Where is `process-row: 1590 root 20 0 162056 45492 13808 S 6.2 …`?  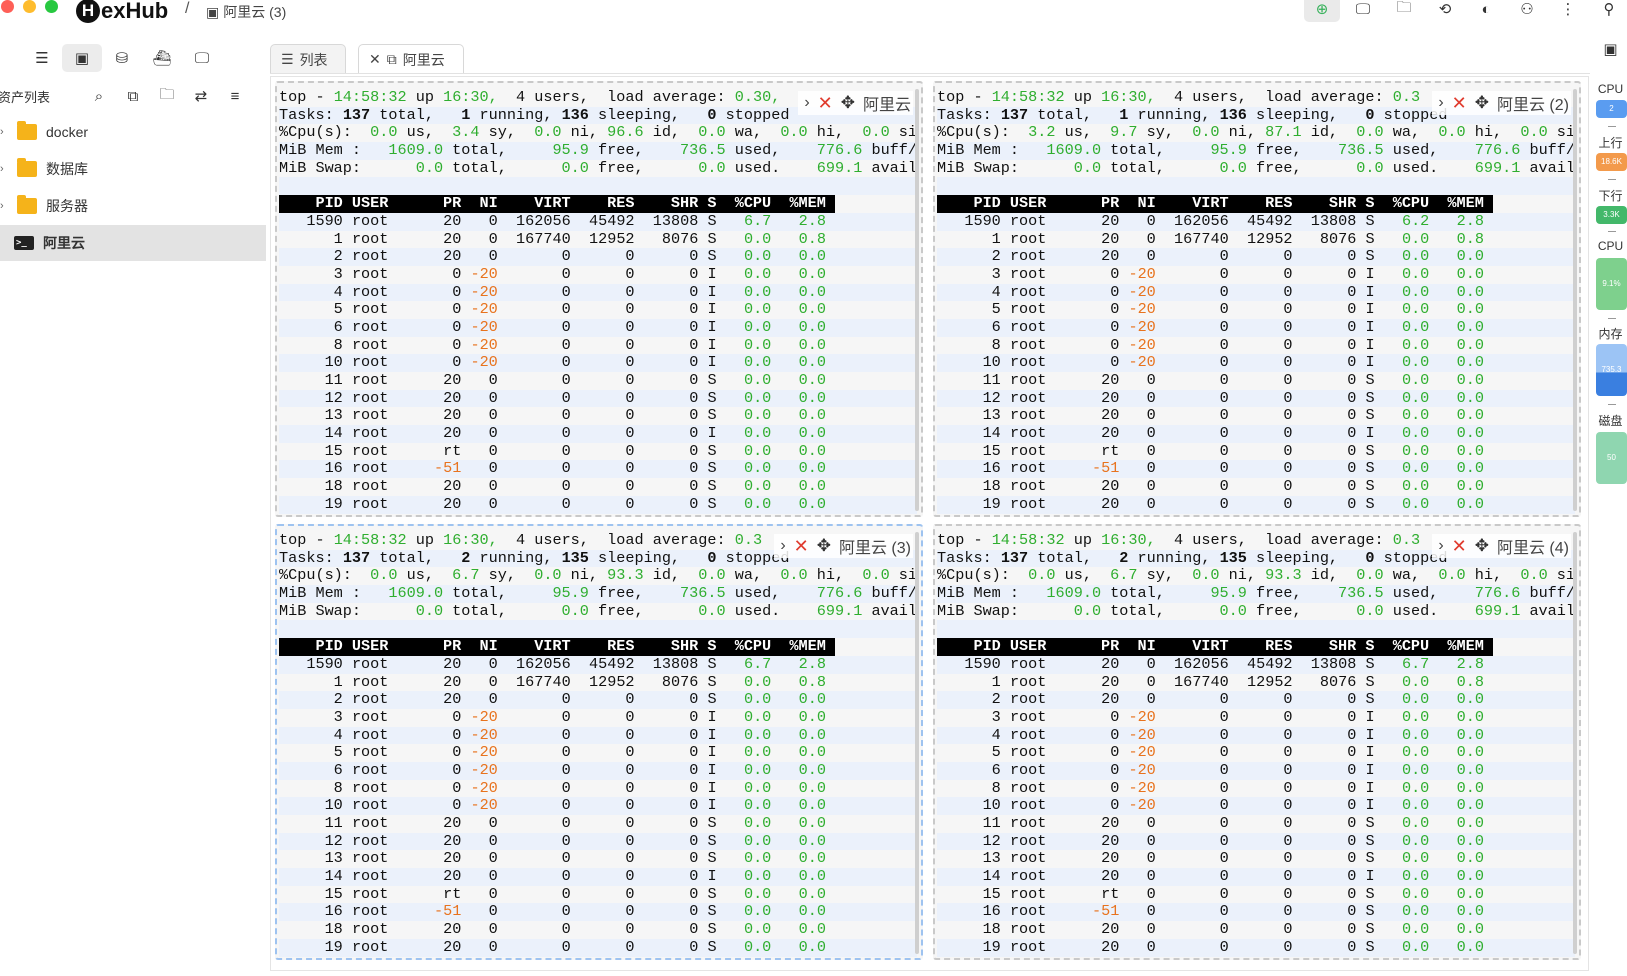 process-row: 1590 root 20 0 162056 45492 13808 S 6.2 … is located at coordinates (1256, 221).